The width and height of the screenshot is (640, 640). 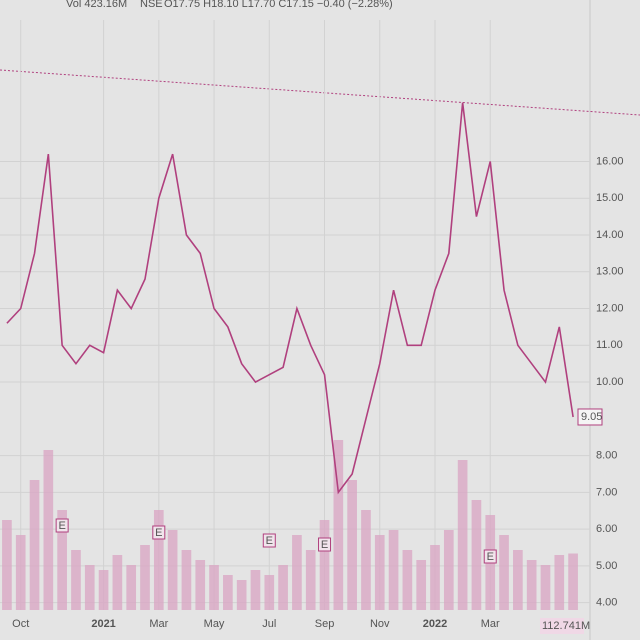 I want to click on y-tick-label: 4.00, so click(x=606, y=603).